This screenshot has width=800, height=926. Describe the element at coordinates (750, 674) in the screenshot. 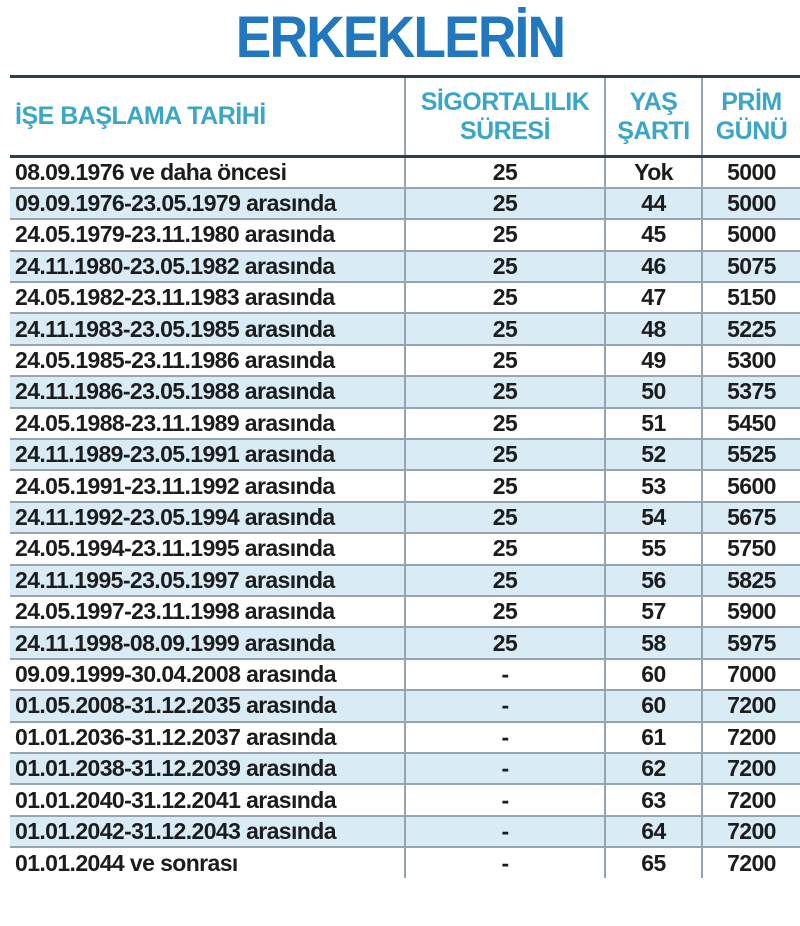

I see `cell-premium-days: 7000` at that location.